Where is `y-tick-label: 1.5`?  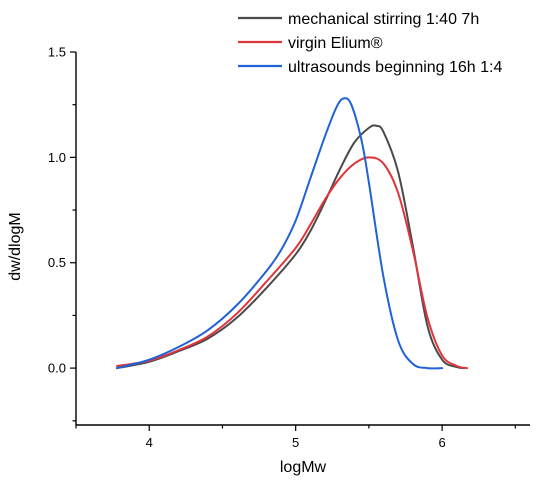
y-tick-label: 1.5 is located at coordinates (57, 52).